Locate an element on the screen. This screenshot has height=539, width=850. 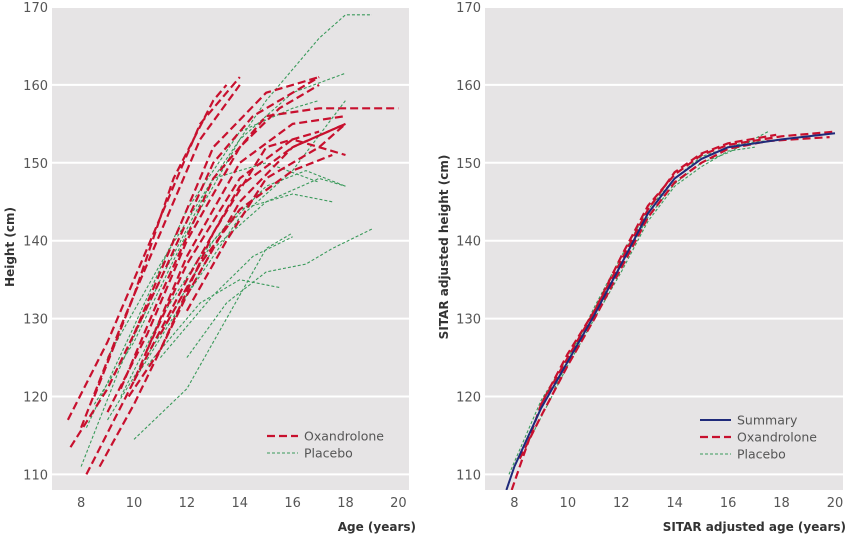
x-axis-label: Age (years) is located at coordinates (377, 527).